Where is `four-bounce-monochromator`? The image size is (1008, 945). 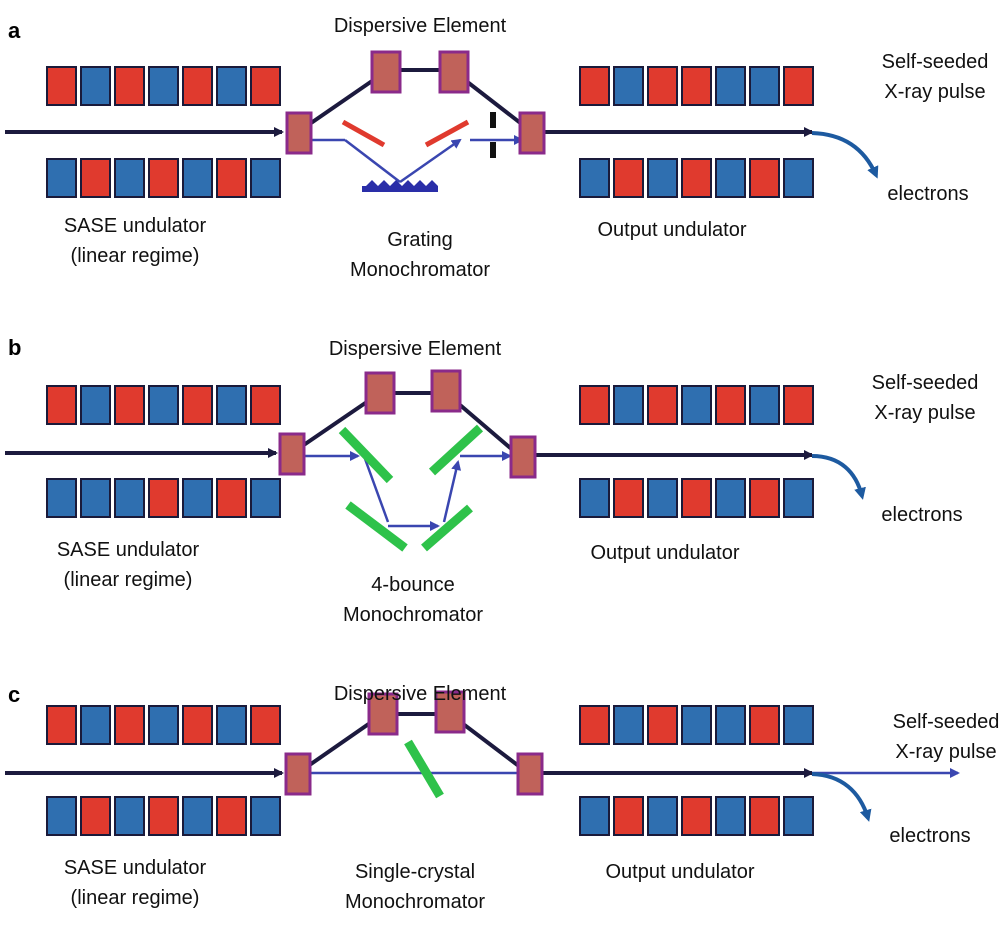
four-bounce-monochromator is located at coordinates (408, 488).